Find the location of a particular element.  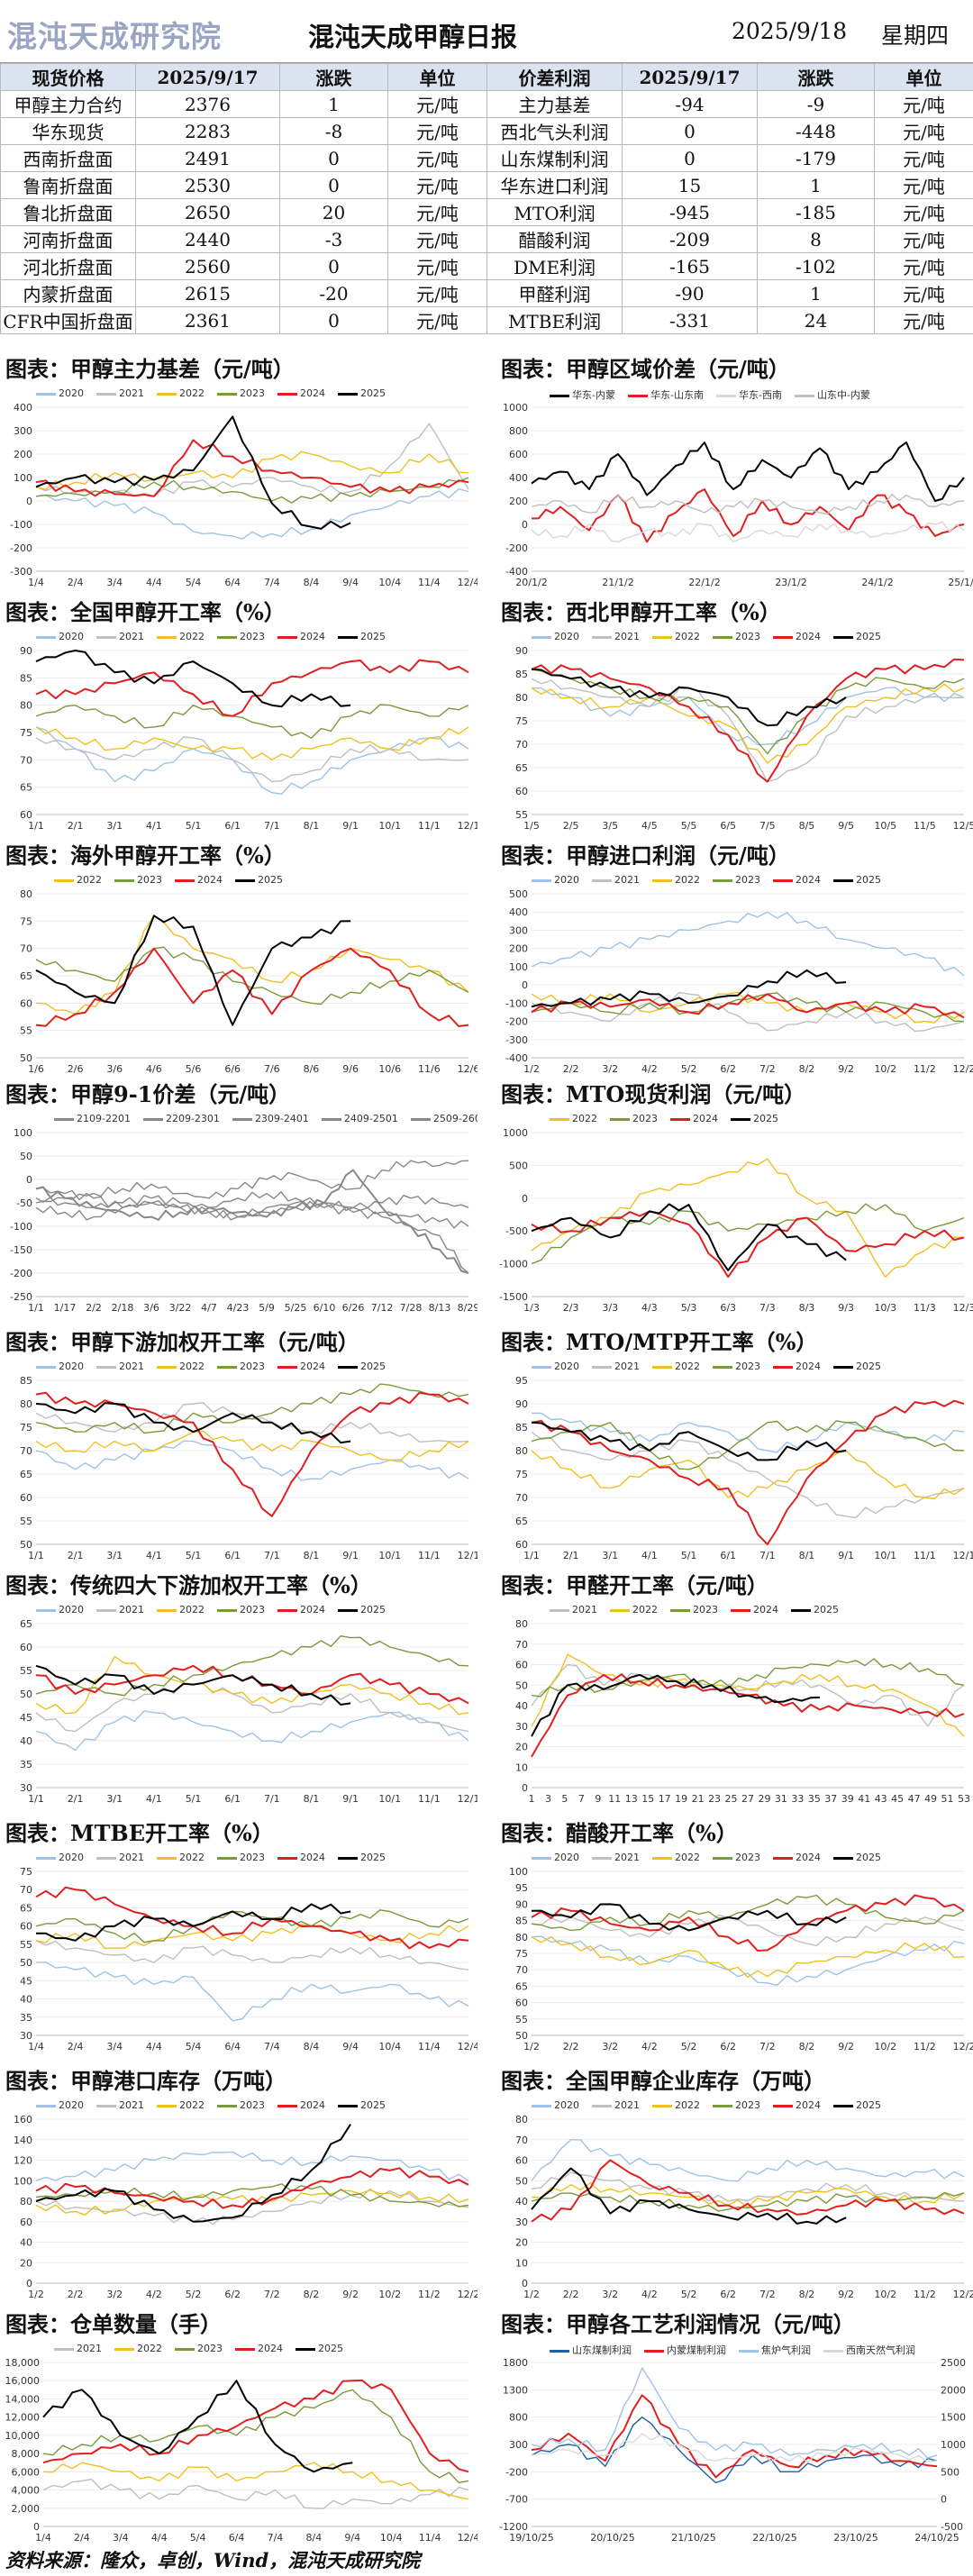

x-tick-label: 21/10/25 is located at coordinates (693, 2538).